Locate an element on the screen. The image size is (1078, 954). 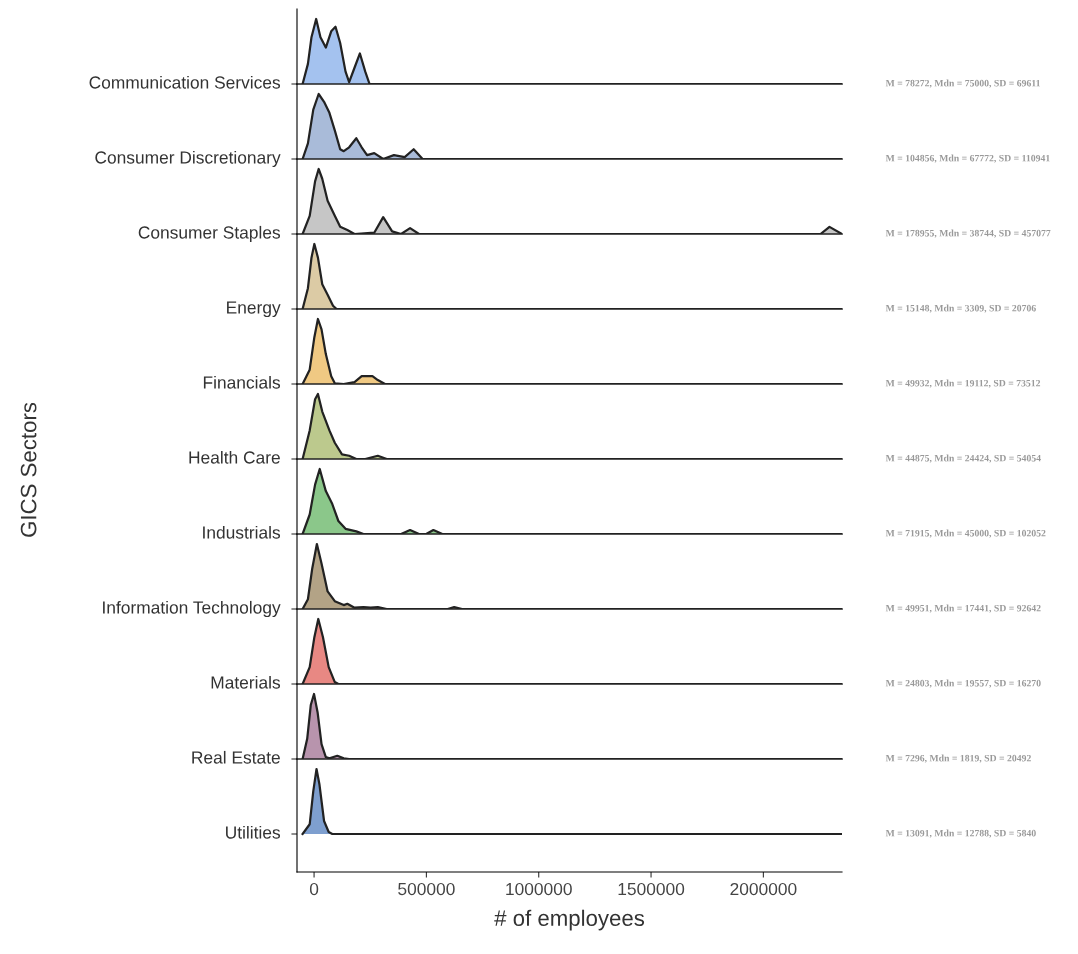
y-axis-title: GICS Sectors is located at coordinates (28, 469).